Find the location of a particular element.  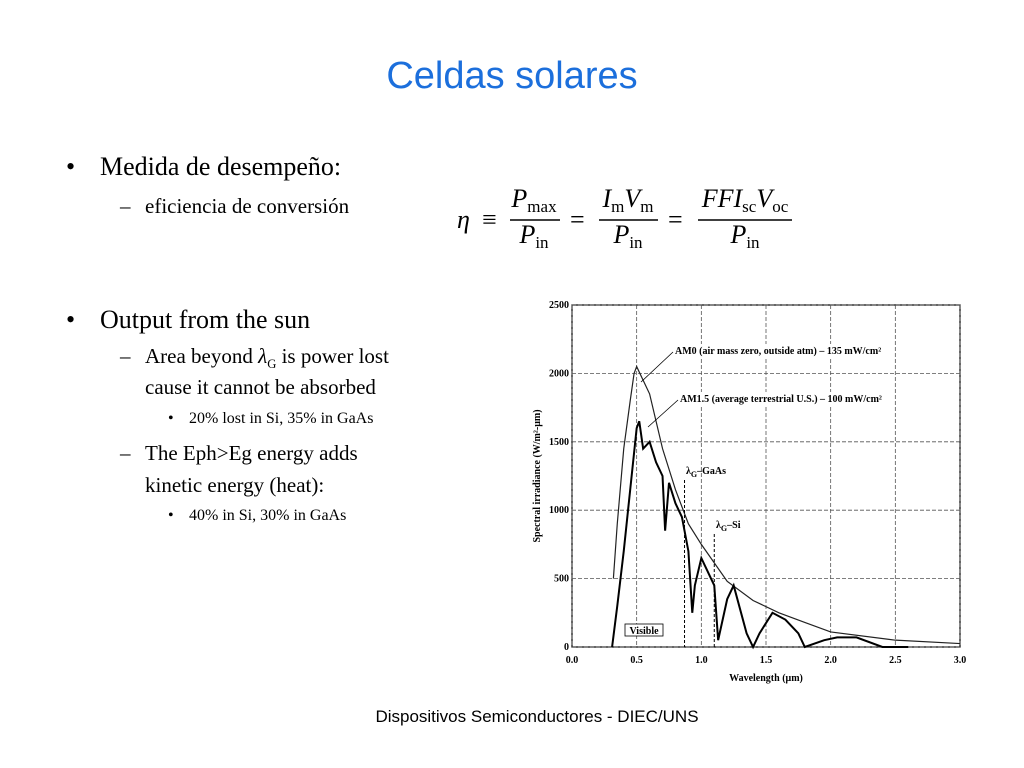

x-tick-label: 0.5 is located at coordinates (636, 660).